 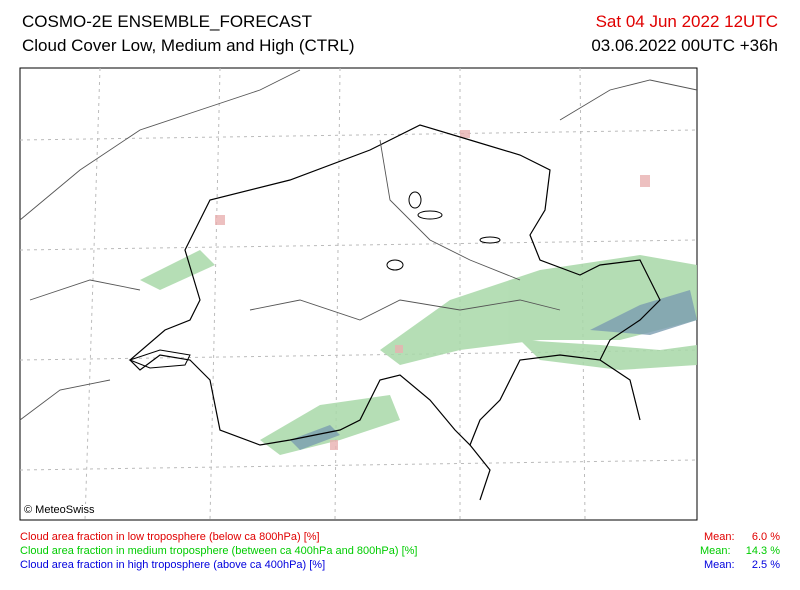 I want to click on cloud-high, so click(x=493, y=370).